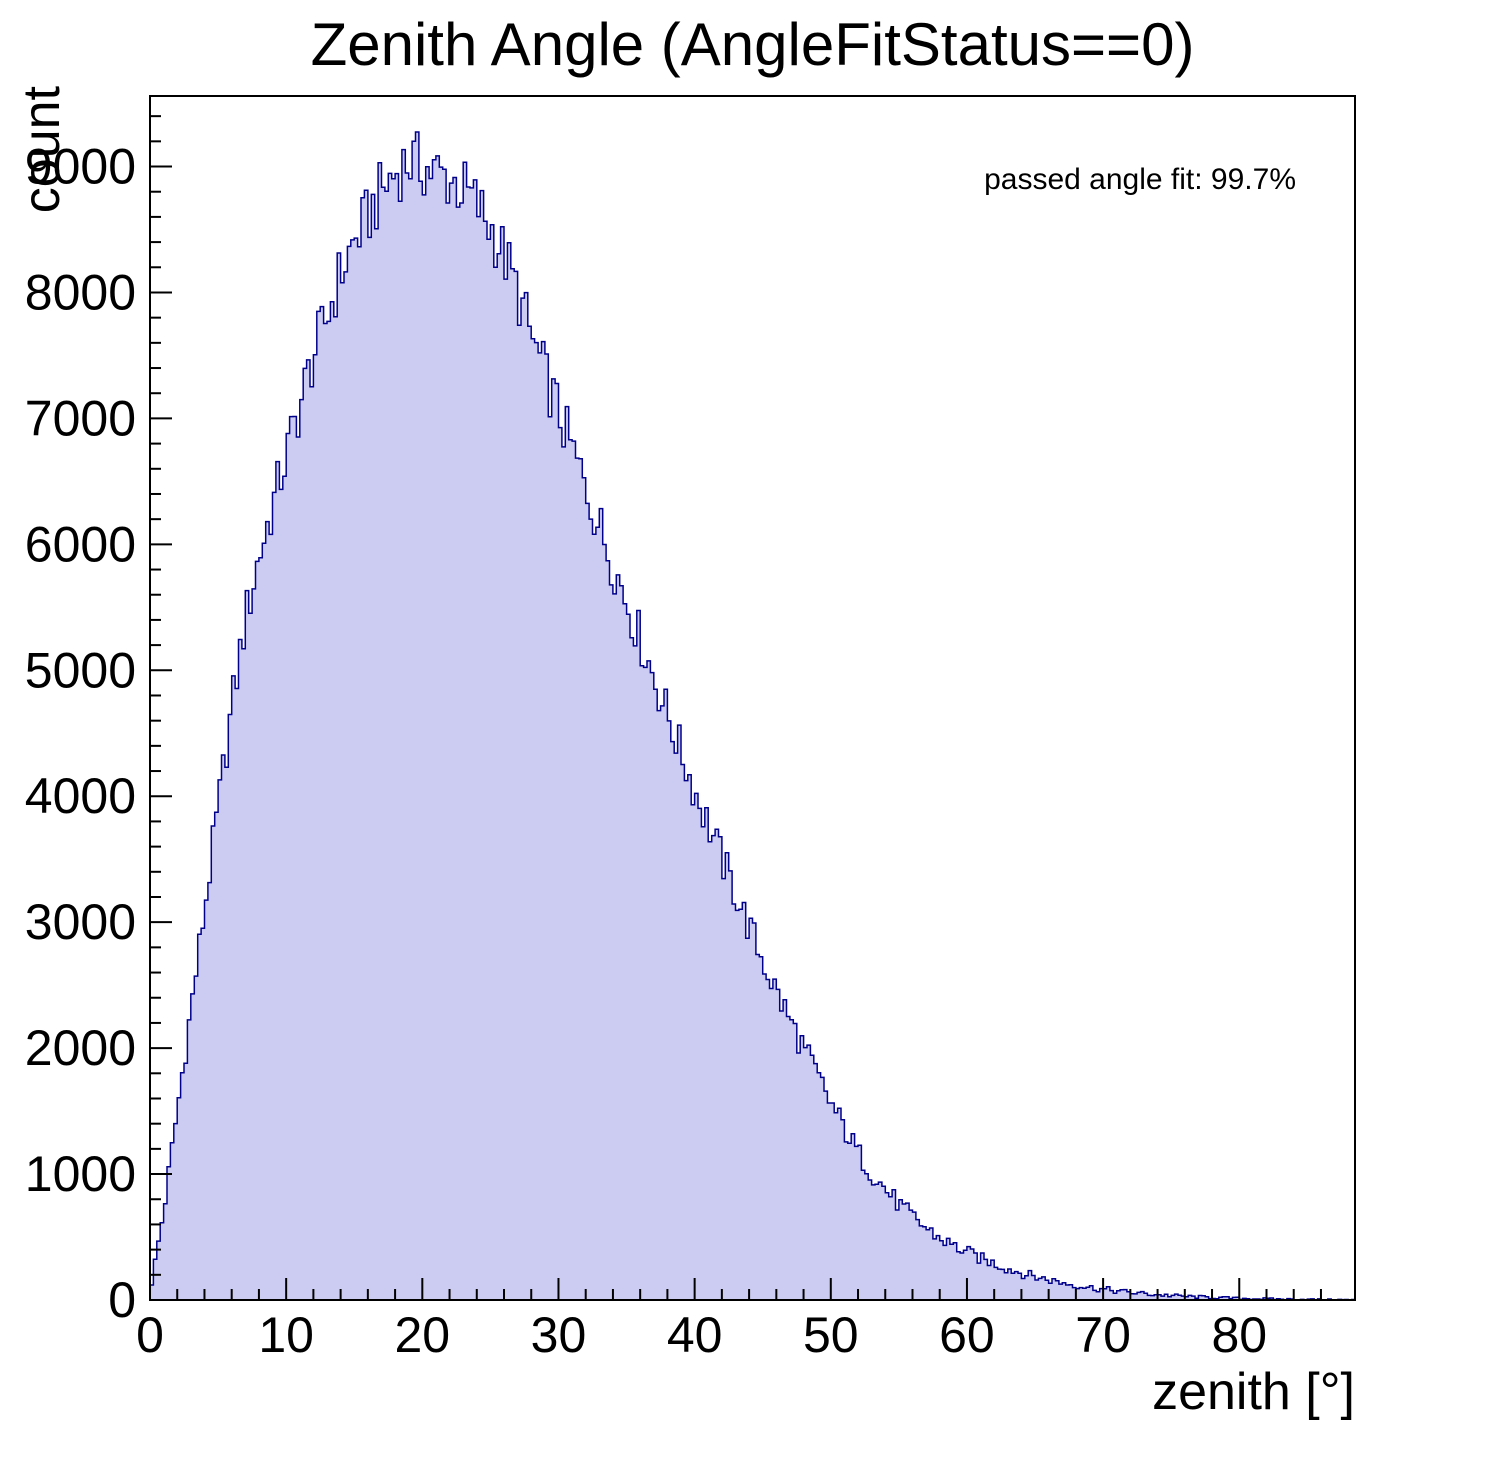  I want to click on y-tick-label: 9000, so click(80, 167).